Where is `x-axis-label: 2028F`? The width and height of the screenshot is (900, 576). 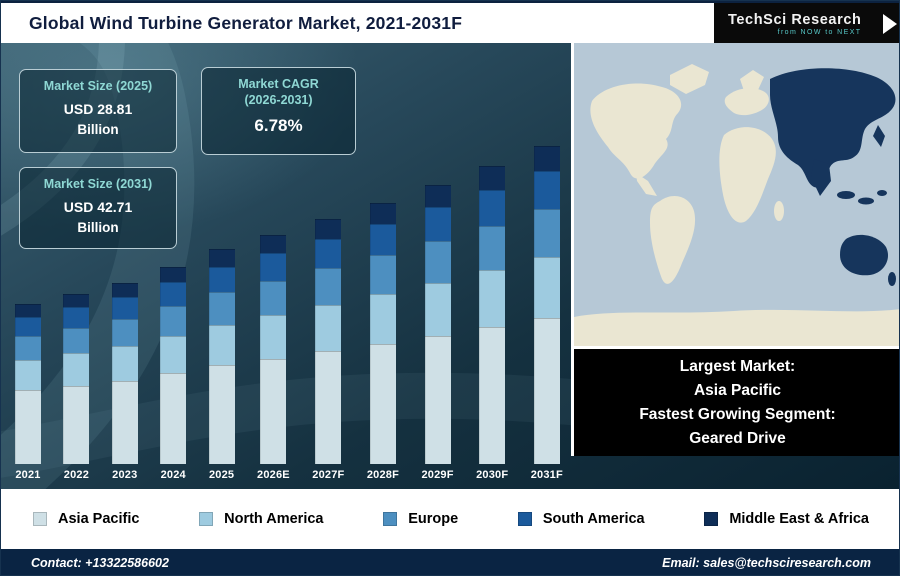 x-axis-label: 2028F is located at coordinates (383, 475).